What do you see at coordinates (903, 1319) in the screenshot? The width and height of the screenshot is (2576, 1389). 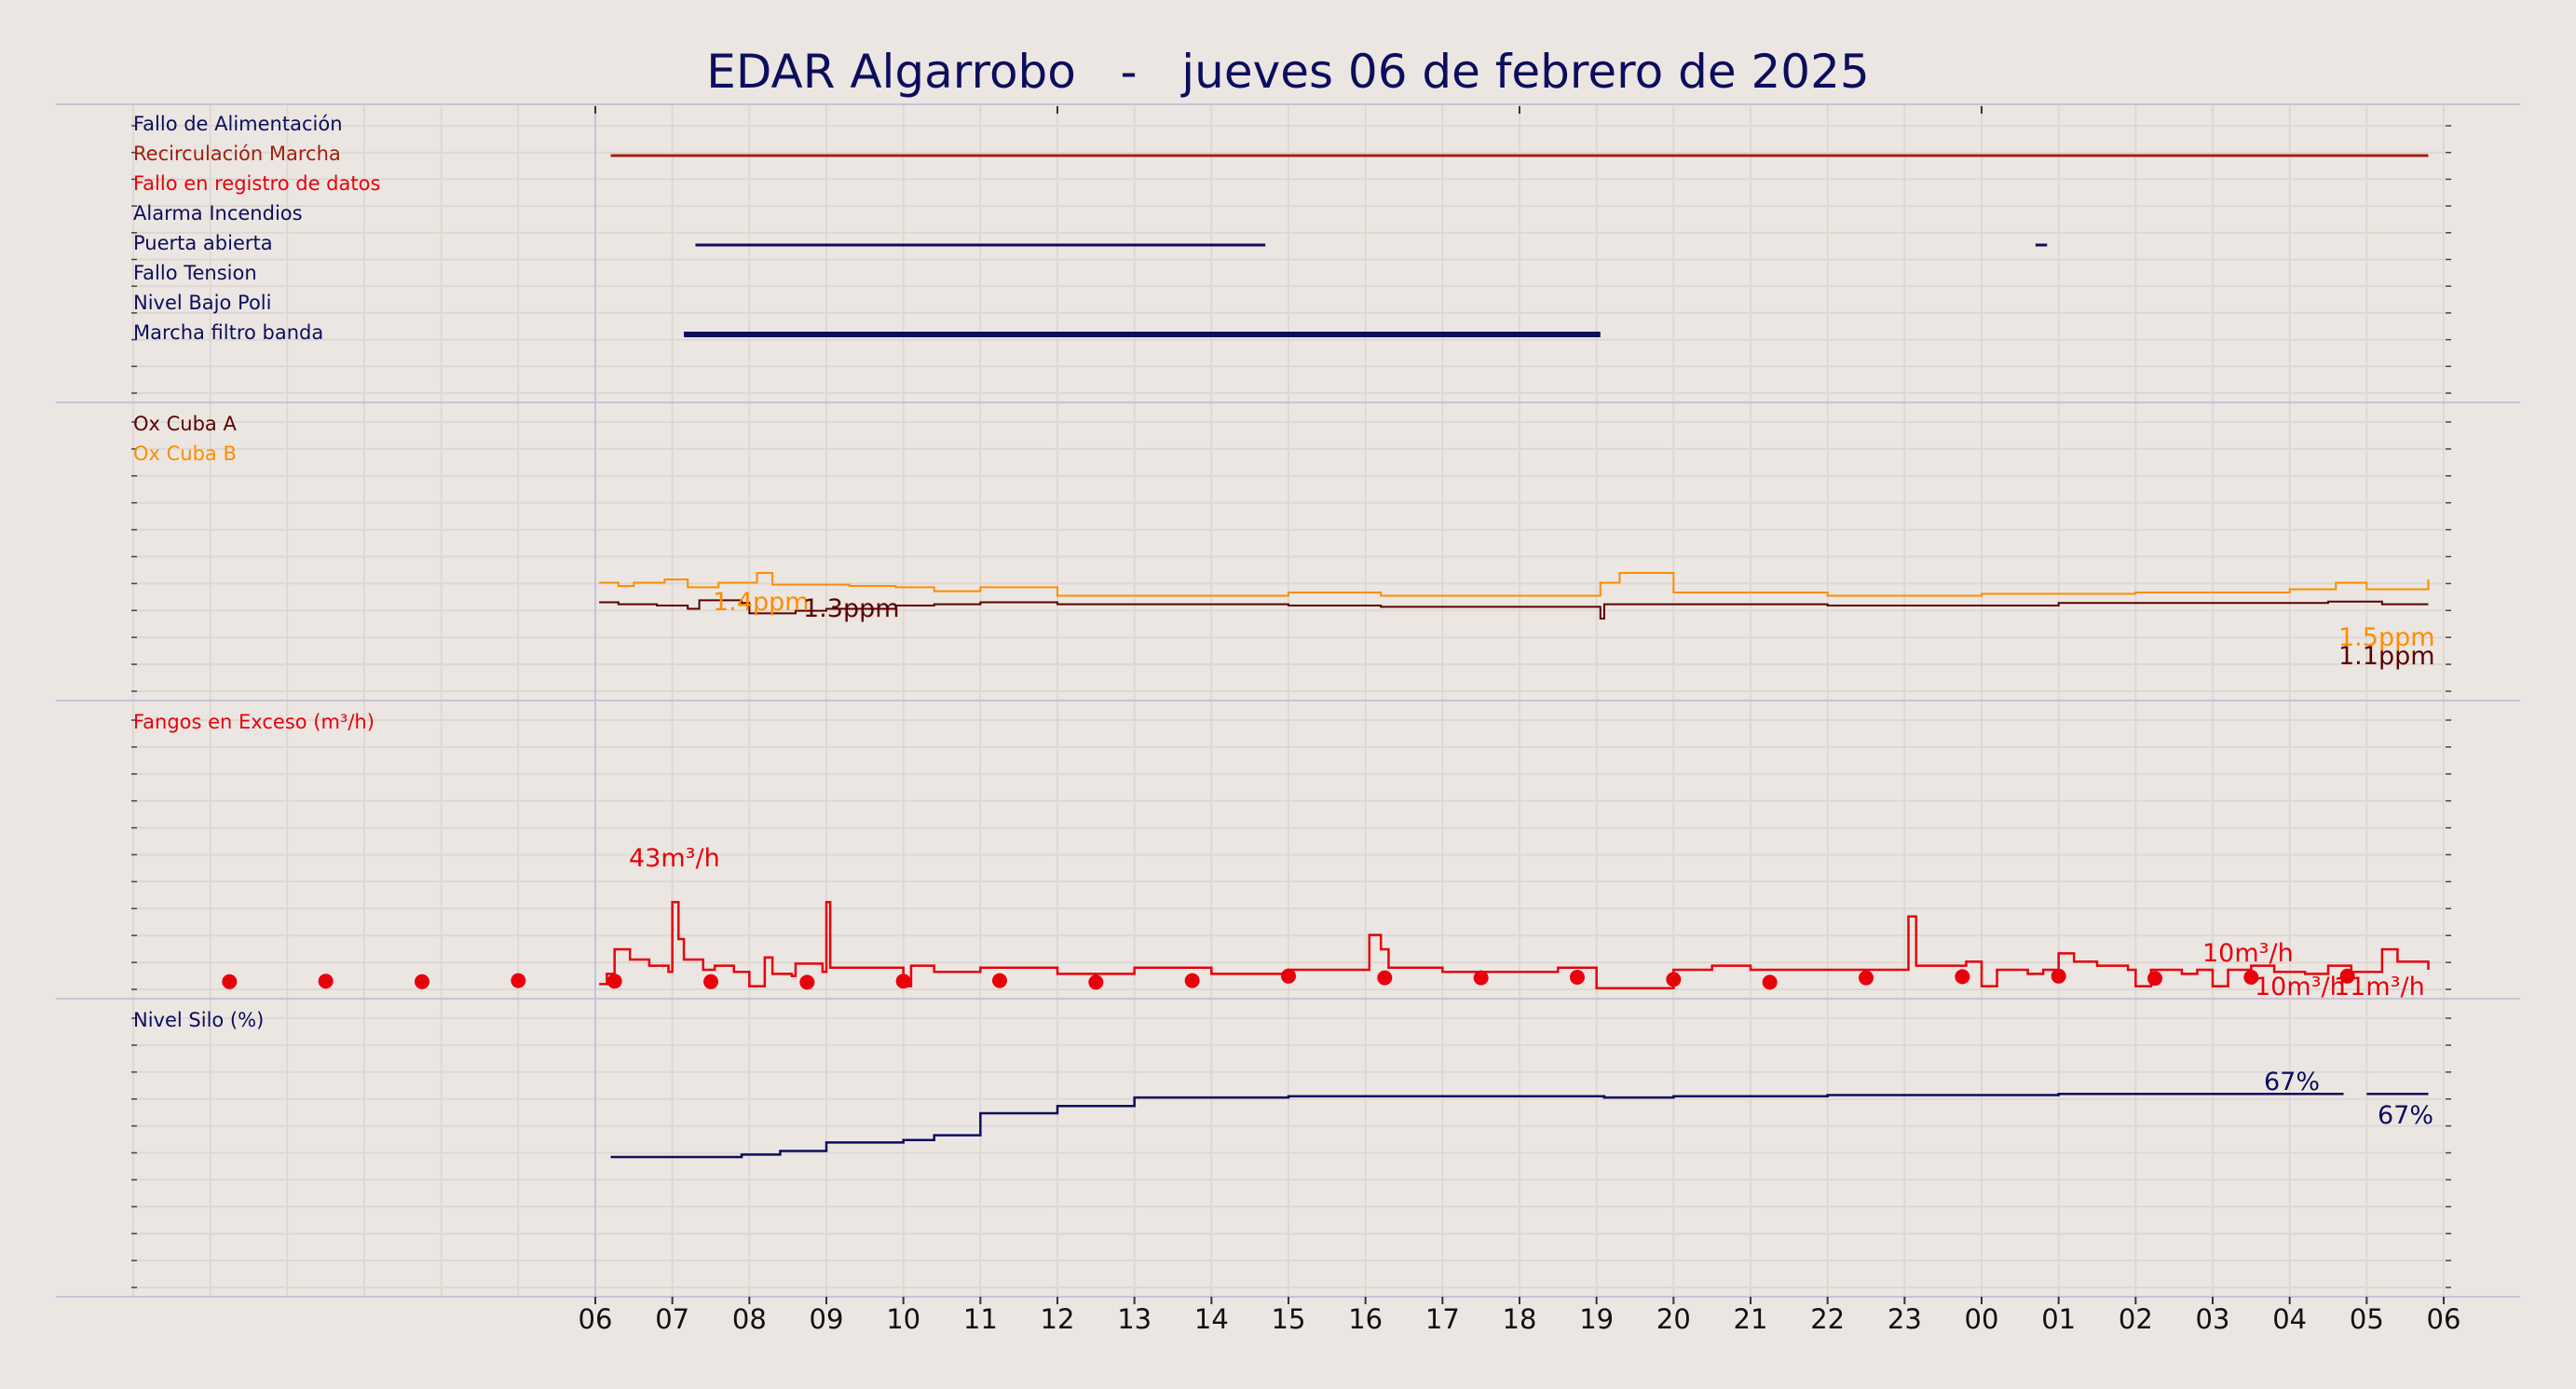 I see `x-tick-label: 10` at bounding box center [903, 1319].